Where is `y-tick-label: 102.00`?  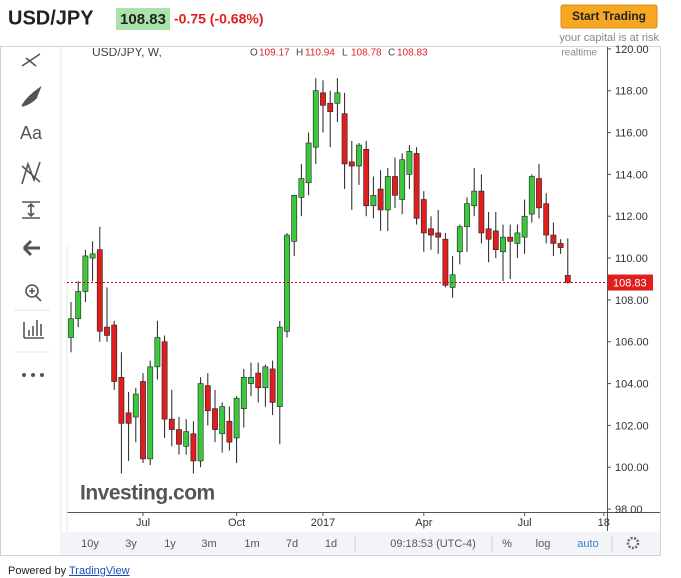 y-tick-label: 102.00 is located at coordinates (632, 426).